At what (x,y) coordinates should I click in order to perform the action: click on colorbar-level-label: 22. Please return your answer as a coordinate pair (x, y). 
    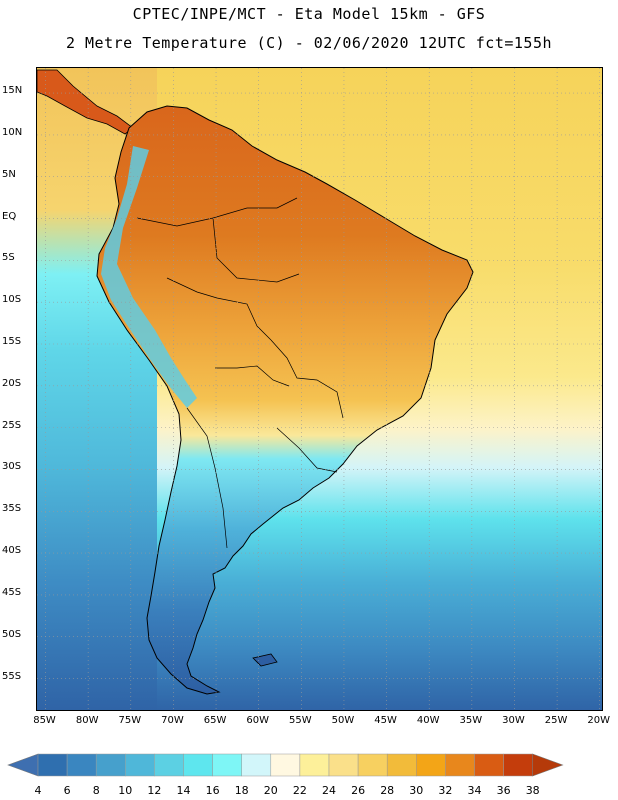
    Looking at the image, I should click on (299, 790).